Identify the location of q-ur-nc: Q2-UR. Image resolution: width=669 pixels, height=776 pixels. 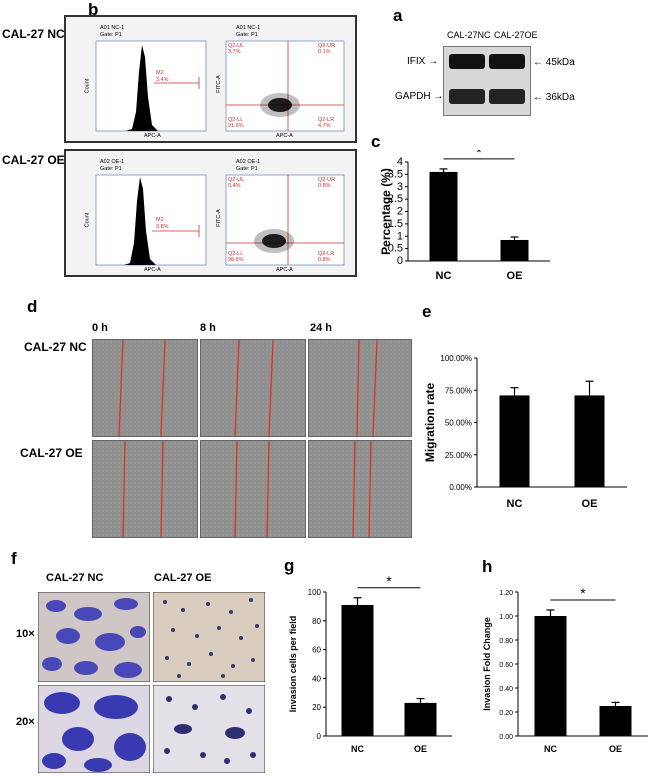
(327, 46).